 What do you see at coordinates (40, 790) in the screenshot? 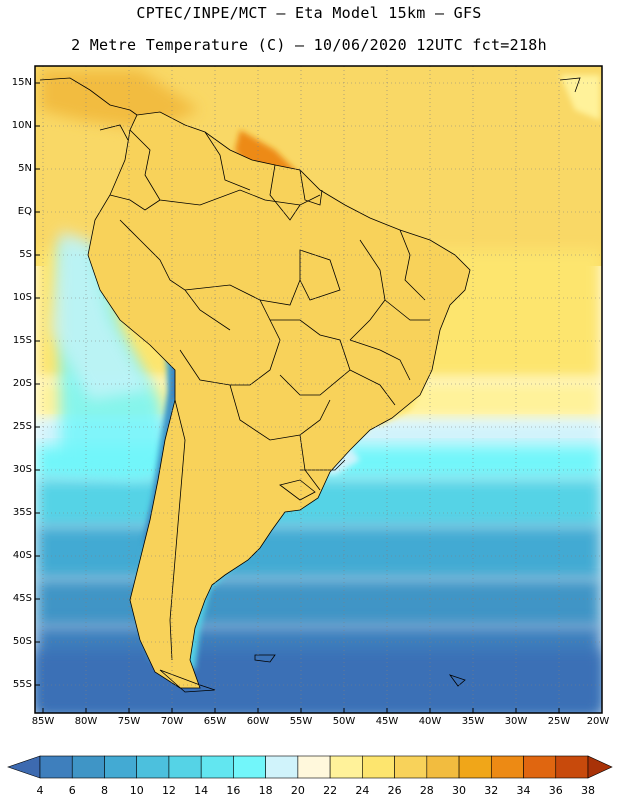
I see `colorbar-label: 4` at bounding box center [40, 790].